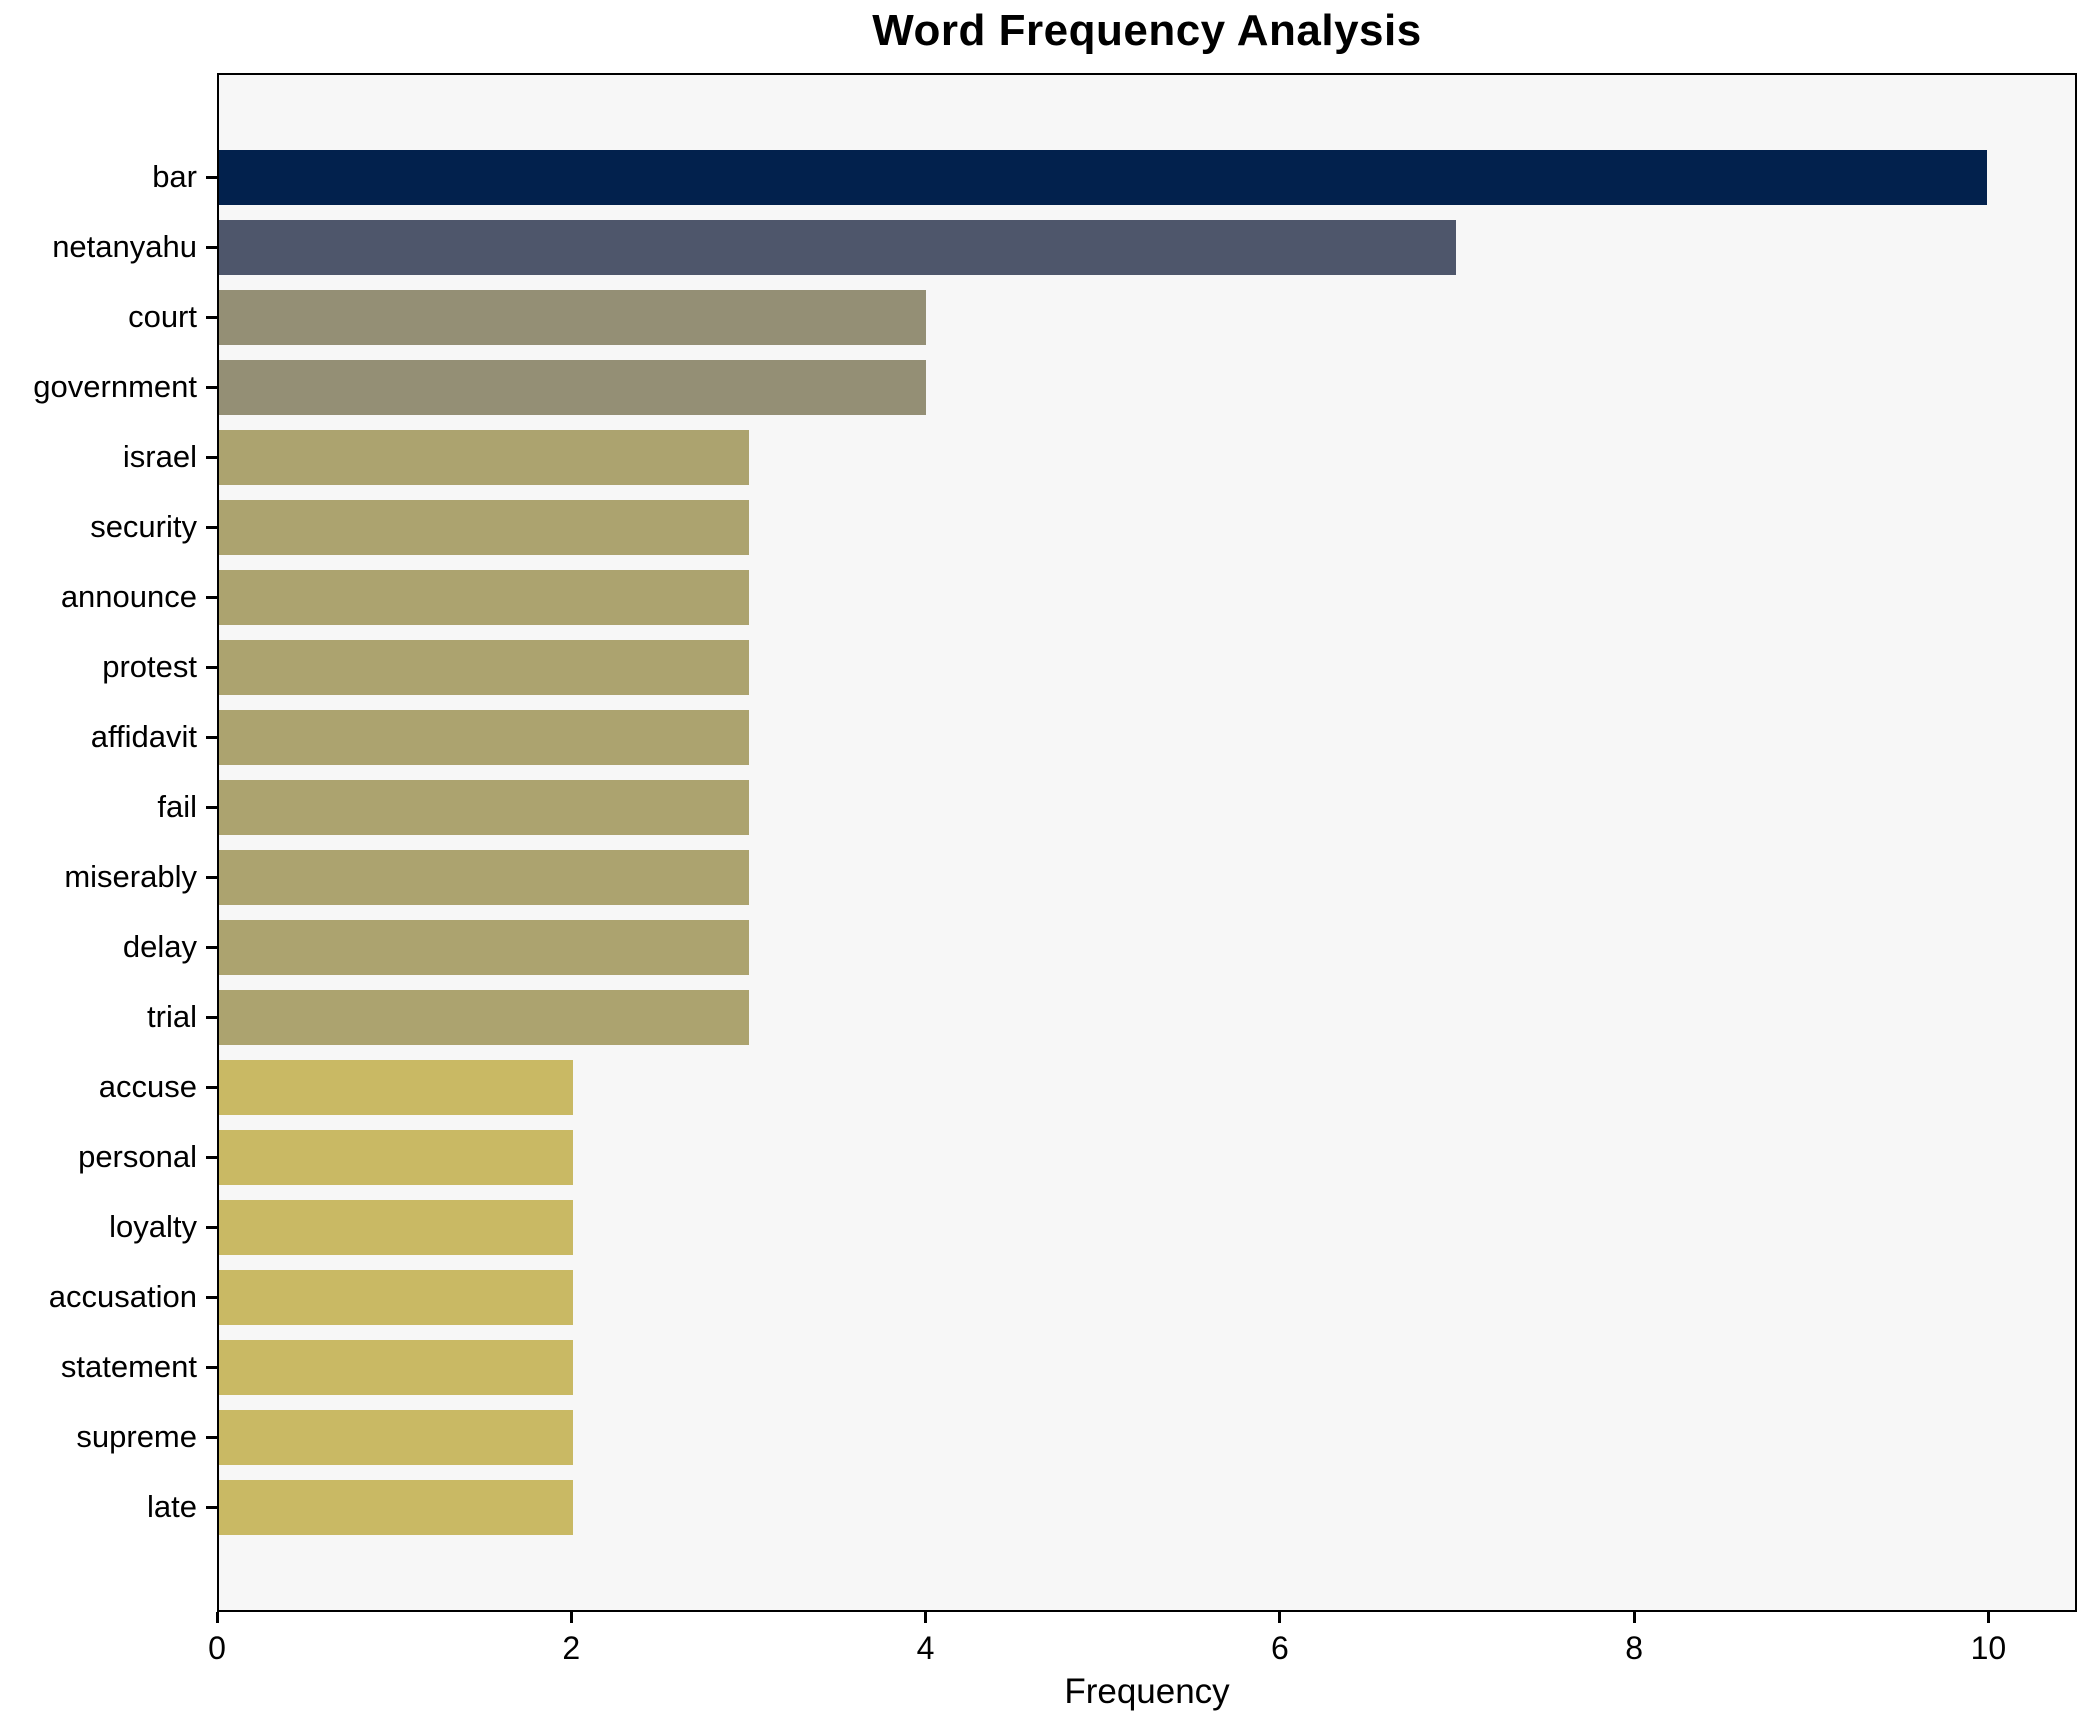 Image resolution: width=2095 pixels, height=1722 pixels. Describe the element at coordinates (159, 456) in the screenshot. I see `y-tick-label: israel` at that location.